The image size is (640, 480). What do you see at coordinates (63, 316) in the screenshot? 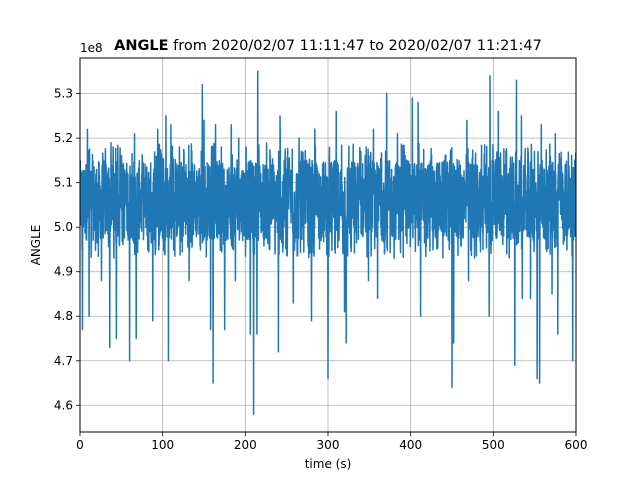
I see `y-tick-label: 4.8` at bounding box center [63, 316].